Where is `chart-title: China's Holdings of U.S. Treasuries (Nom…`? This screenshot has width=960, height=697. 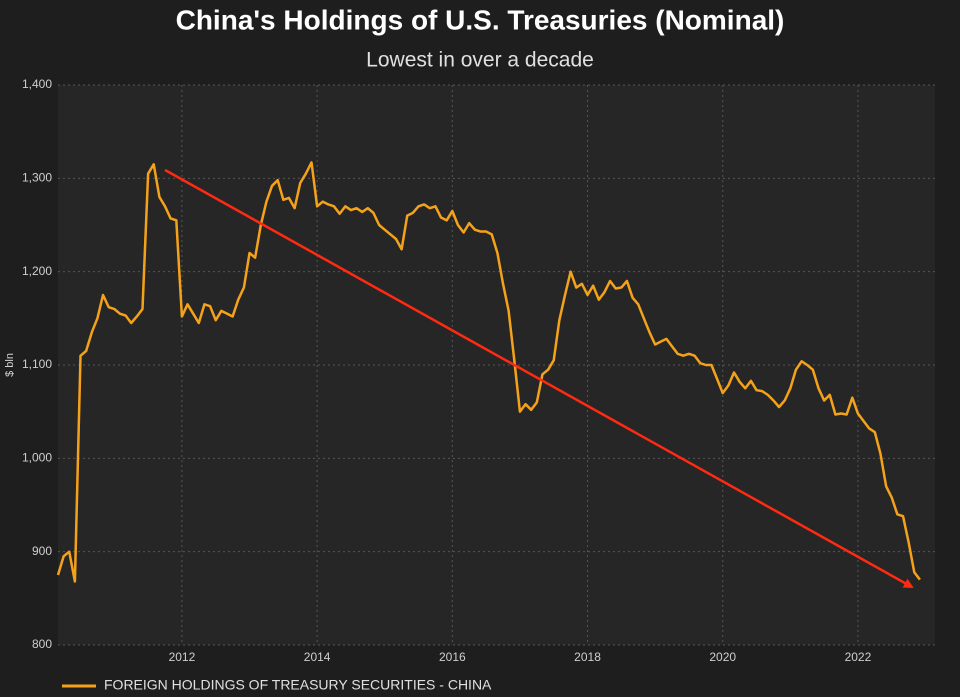
chart-title: China's Holdings of U.S. Treasuries (Nom… is located at coordinates (480, 19).